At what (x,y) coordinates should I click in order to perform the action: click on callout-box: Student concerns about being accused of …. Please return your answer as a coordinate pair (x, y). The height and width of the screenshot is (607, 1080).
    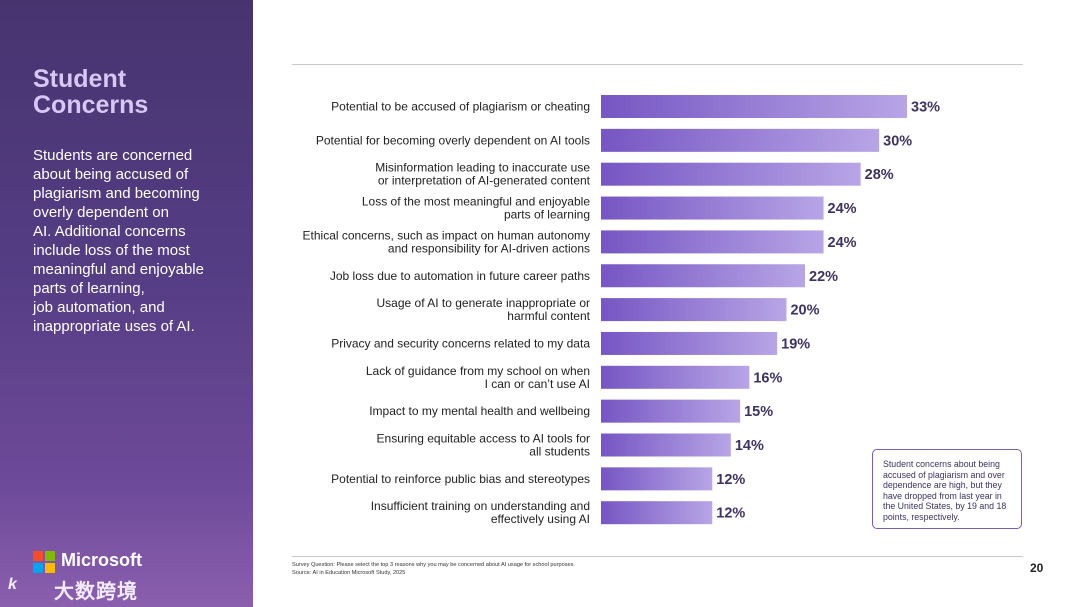
    Looking at the image, I should click on (947, 489).